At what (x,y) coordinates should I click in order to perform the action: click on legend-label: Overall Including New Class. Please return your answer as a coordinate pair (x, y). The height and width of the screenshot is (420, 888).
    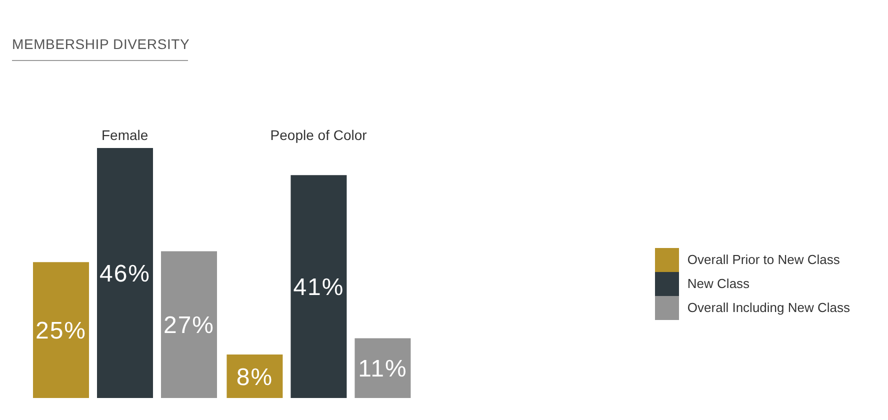
    Looking at the image, I should click on (768, 308).